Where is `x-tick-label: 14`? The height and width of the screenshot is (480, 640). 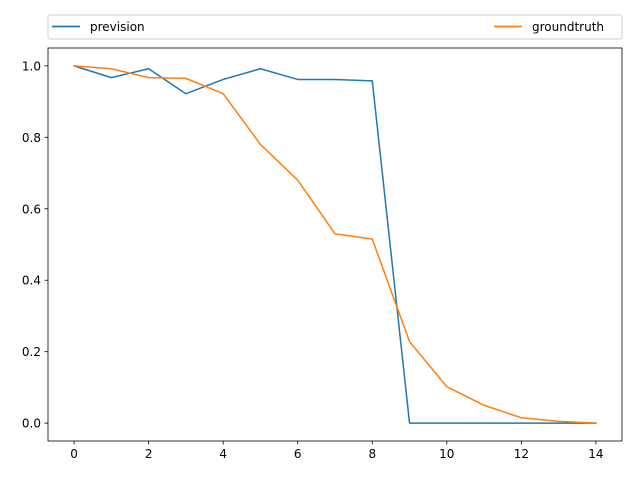
x-tick-label: 14 is located at coordinates (595, 454).